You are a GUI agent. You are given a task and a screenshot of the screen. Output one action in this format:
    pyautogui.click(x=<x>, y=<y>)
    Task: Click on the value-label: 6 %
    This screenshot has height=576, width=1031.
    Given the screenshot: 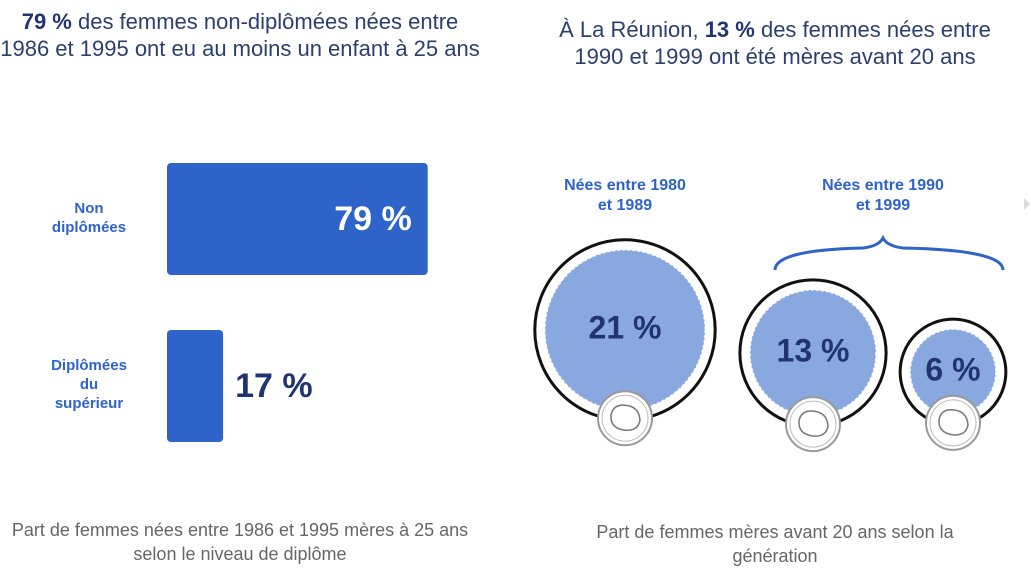 What is the action you would take?
    pyautogui.click(x=952, y=369)
    